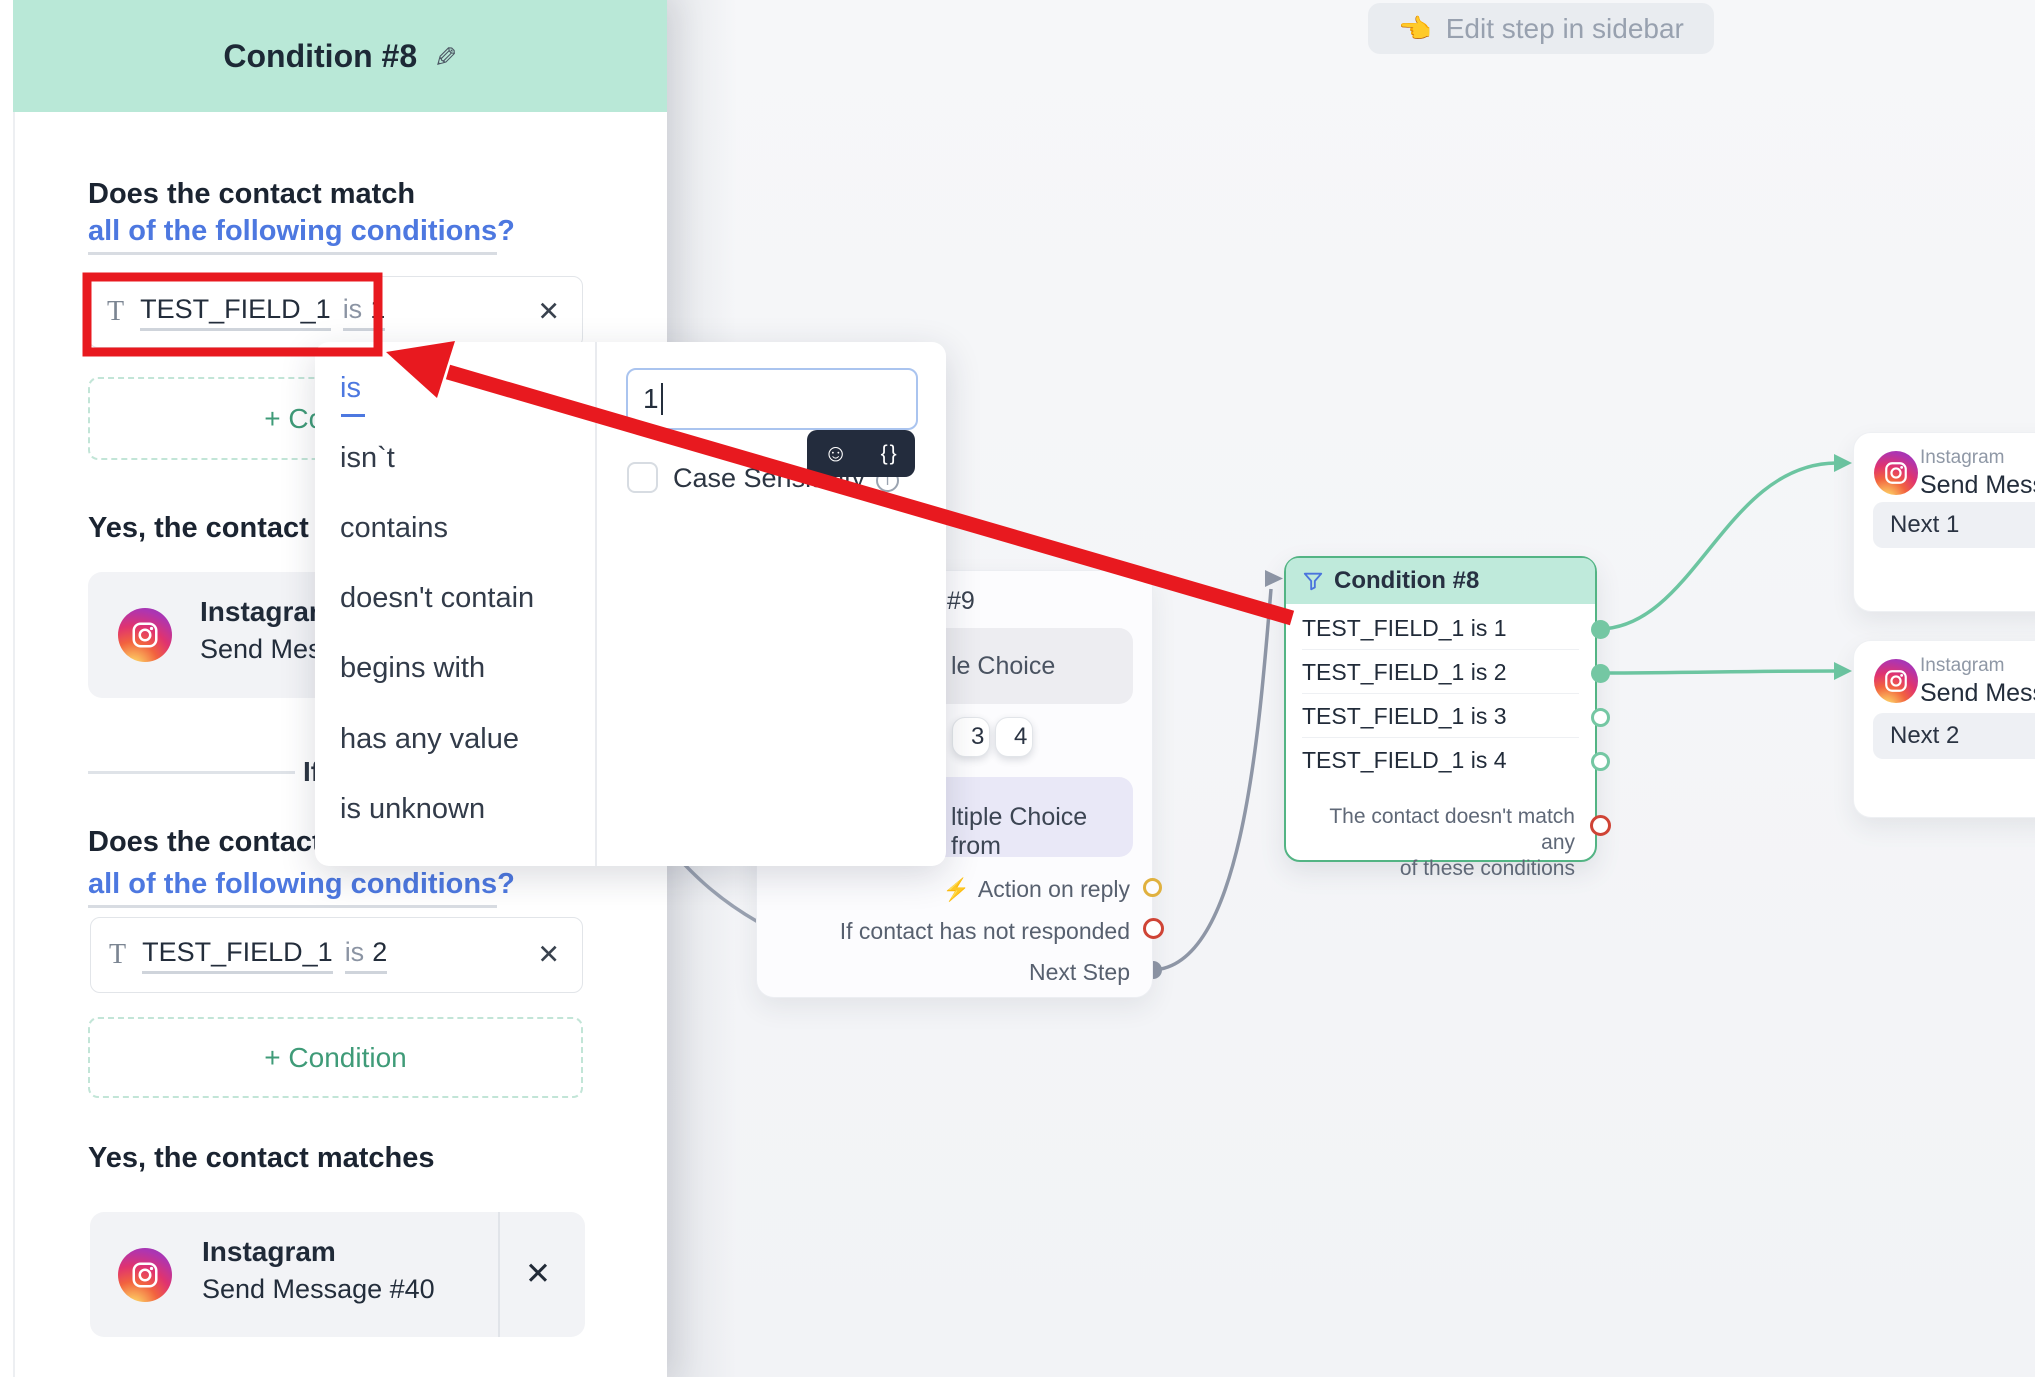  Describe the element at coordinates (320, 55) in the screenshot. I see `sidebar-title: Condition #8` at that location.